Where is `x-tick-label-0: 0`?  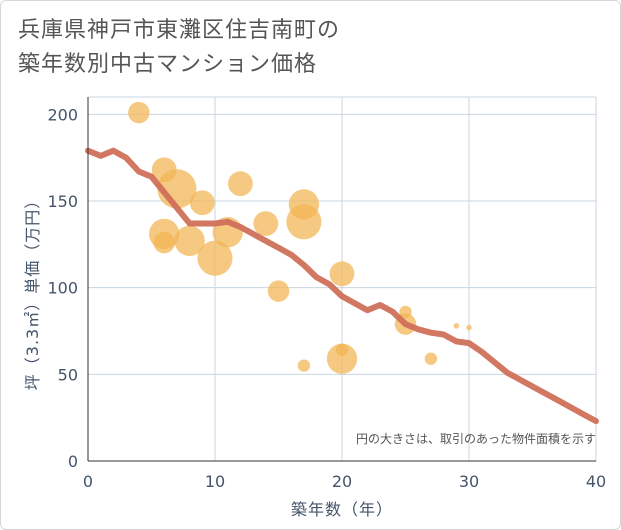 x-tick-label-0: 0 is located at coordinates (88, 481).